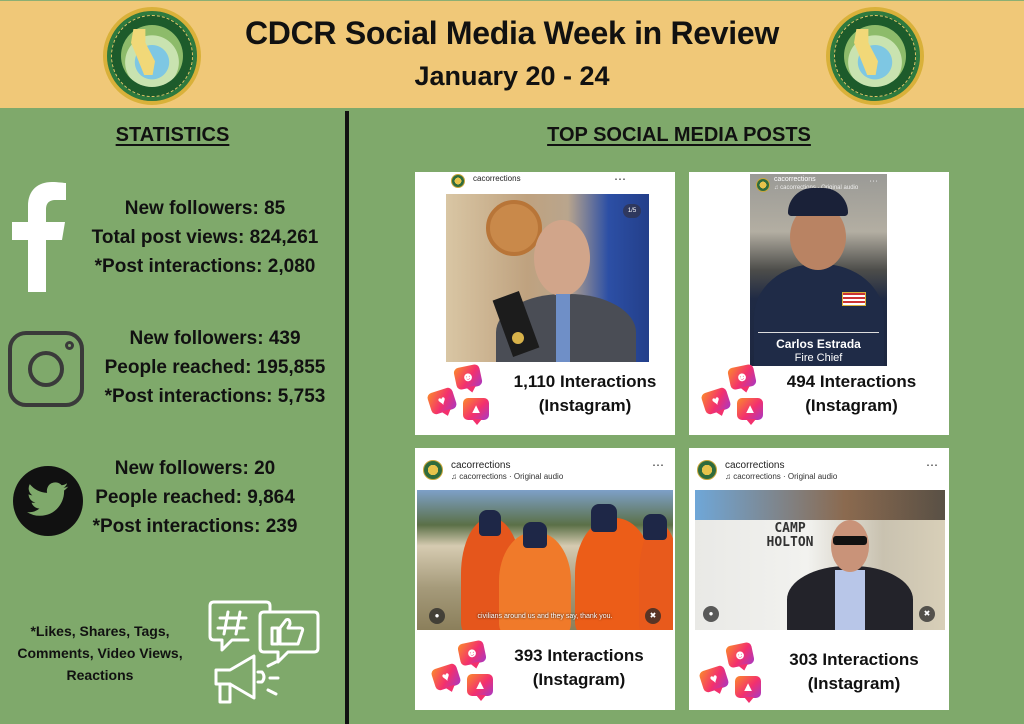 The height and width of the screenshot is (724, 1024). Describe the element at coordinates (172, 135) in the screenshot. I see `statistics-heading: STATISTICS` at that location.